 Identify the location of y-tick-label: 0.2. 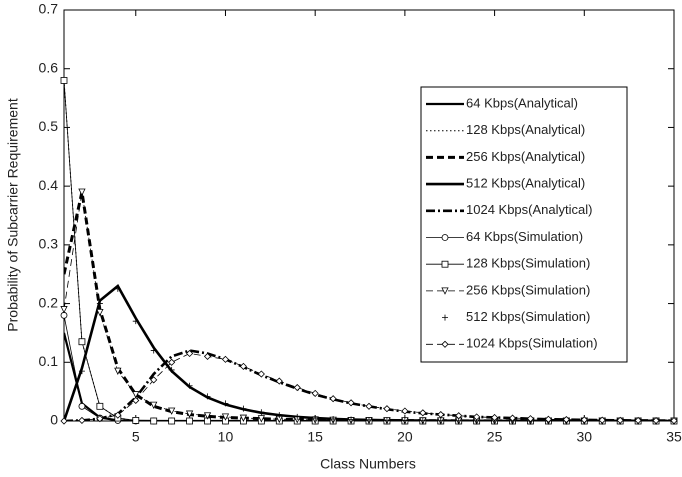
(49, 302).